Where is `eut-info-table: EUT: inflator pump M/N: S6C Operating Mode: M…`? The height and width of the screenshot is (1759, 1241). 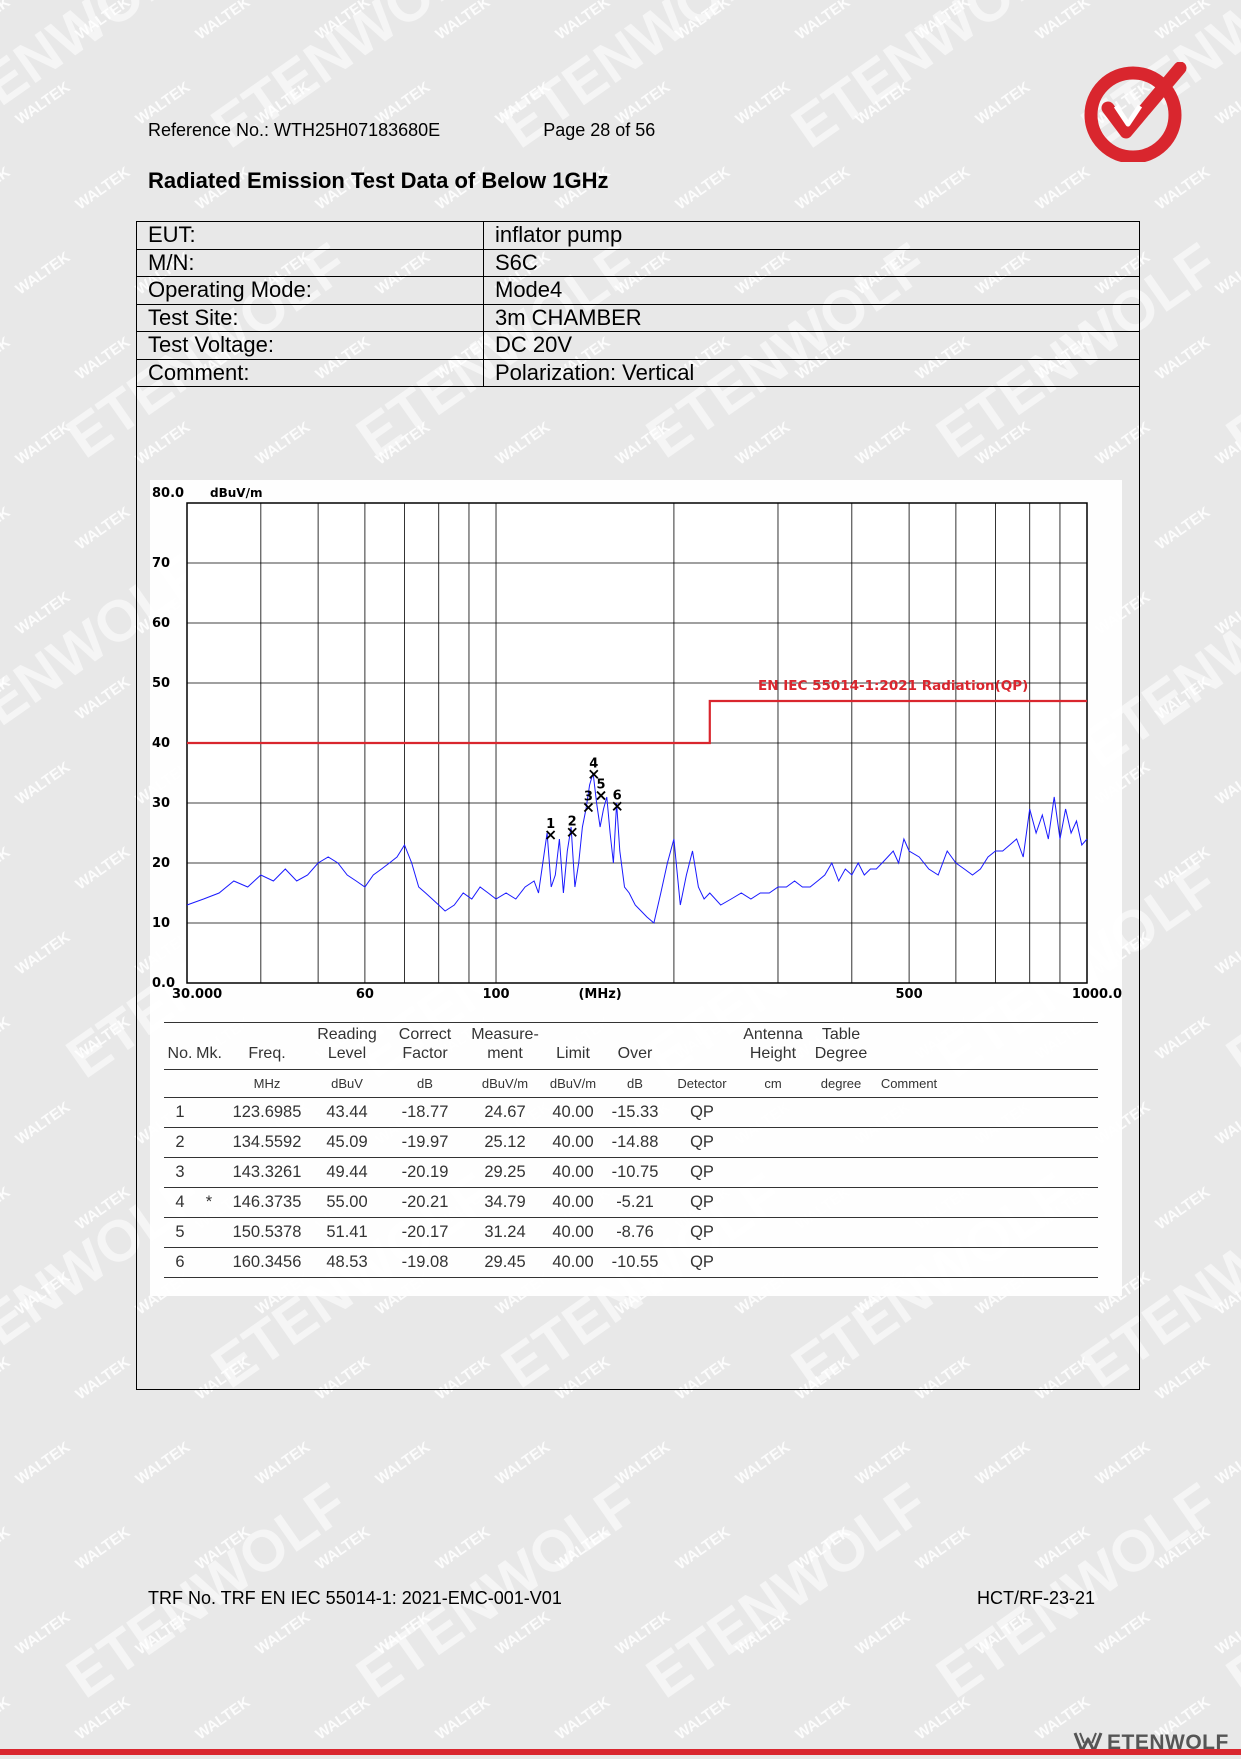
eut-info-table: EUT: inflator pump M/N: S6C Operating Mode: M… is located at coordinates (638, 304).